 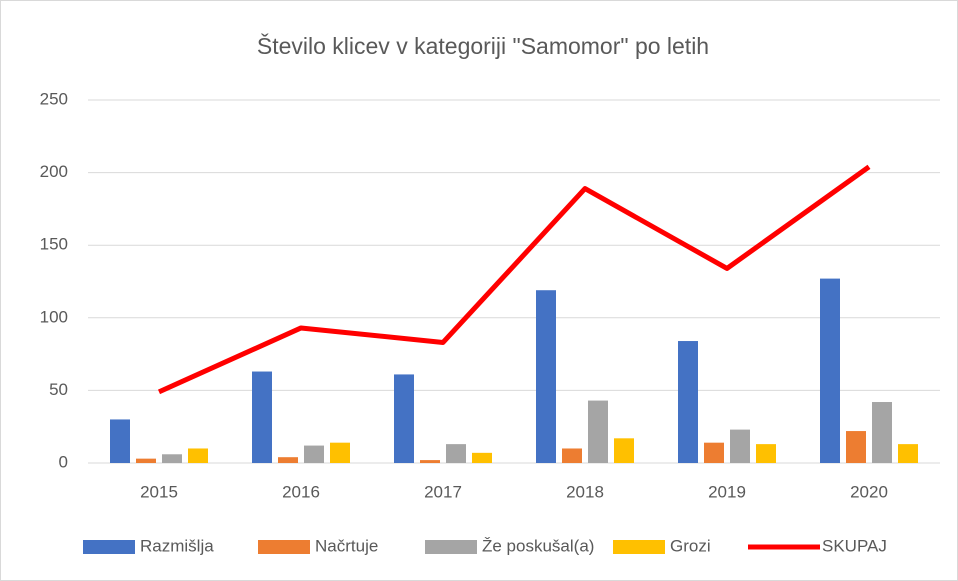 What do you see at coordinates (301, 491) in the screenshot?
I see `x-tick-label: 2016` at bounding box center [301, 491].